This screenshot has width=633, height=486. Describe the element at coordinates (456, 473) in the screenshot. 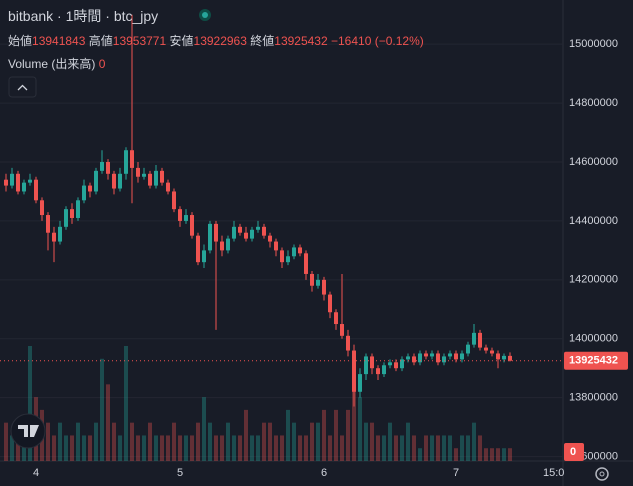

I see `x-tick-label: 7` at that location.